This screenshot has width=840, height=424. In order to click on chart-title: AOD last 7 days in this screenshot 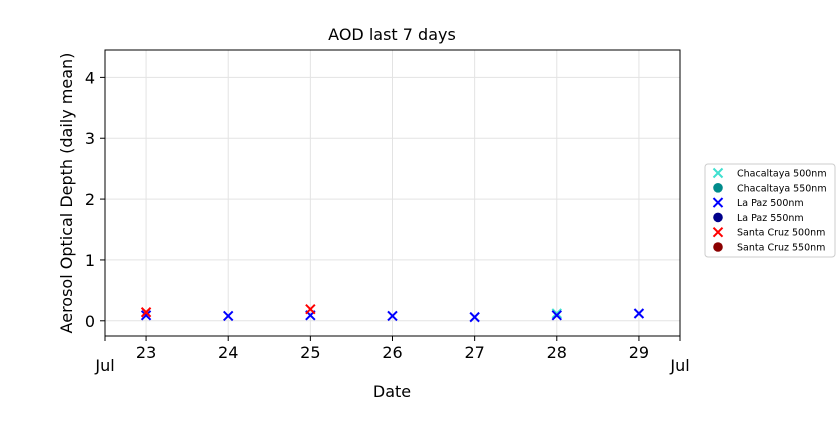, I will do `click(392, 34)`.